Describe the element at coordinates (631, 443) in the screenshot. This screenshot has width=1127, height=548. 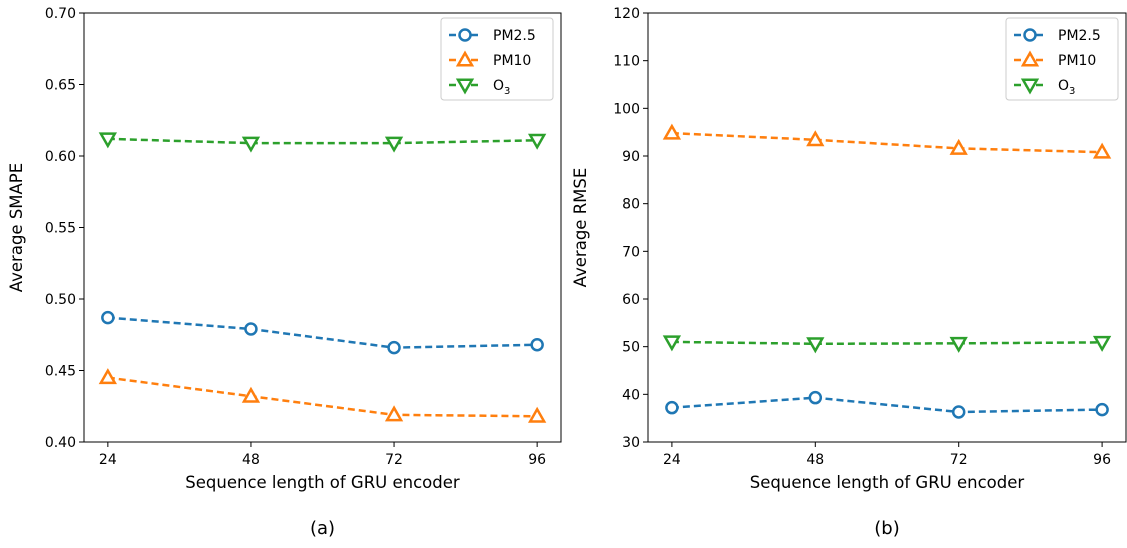
I see `y-tick-label: 30` at that location.